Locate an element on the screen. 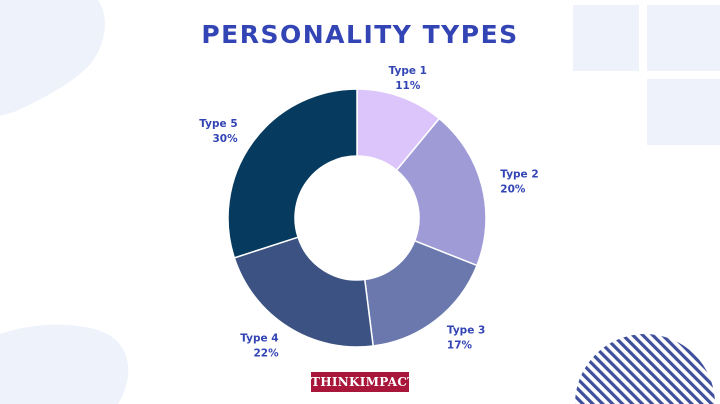 The image size is (720, 404). blob-decoration-top-left is located at coordinates (52, 58).